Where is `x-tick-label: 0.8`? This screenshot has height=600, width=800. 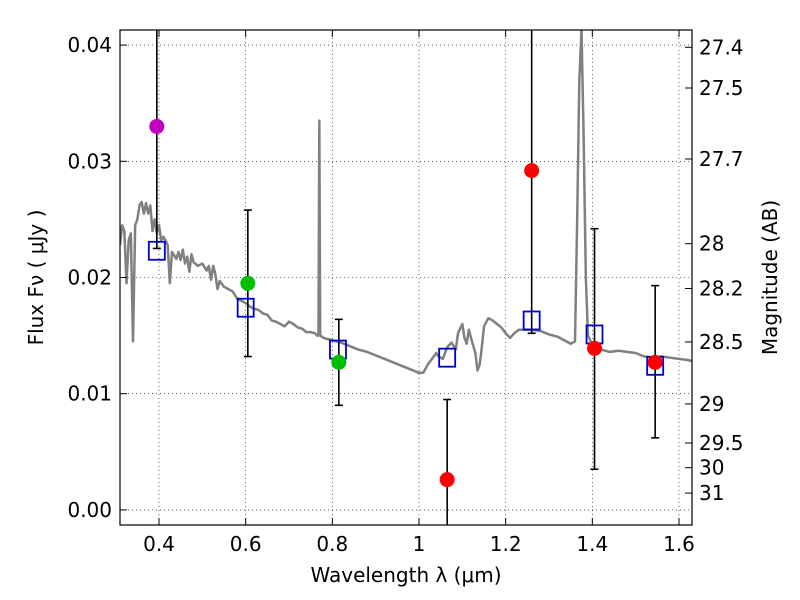
x-tick-label: 0.8 is located at coordinates (332, 544).